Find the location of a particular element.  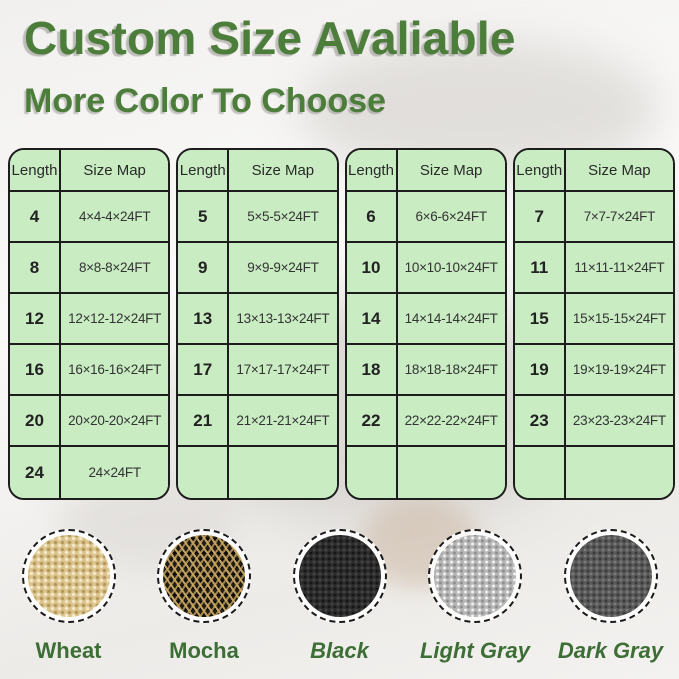

fabric-sample-mocha is located at coordinates (204, 576).